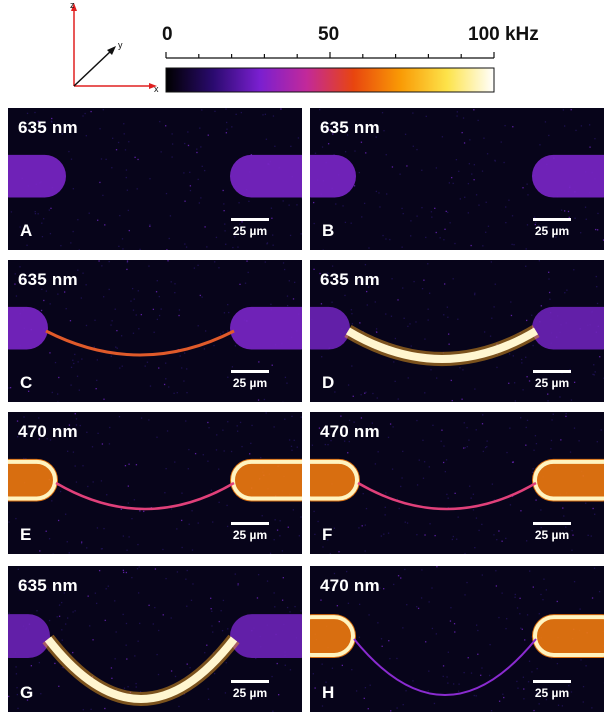 The width and height of the screenshot is (611, 721). What do you see at coordinates (328, 692) in the screenshot?
I see `panel-letter: H` at bounding box center [328, 692].